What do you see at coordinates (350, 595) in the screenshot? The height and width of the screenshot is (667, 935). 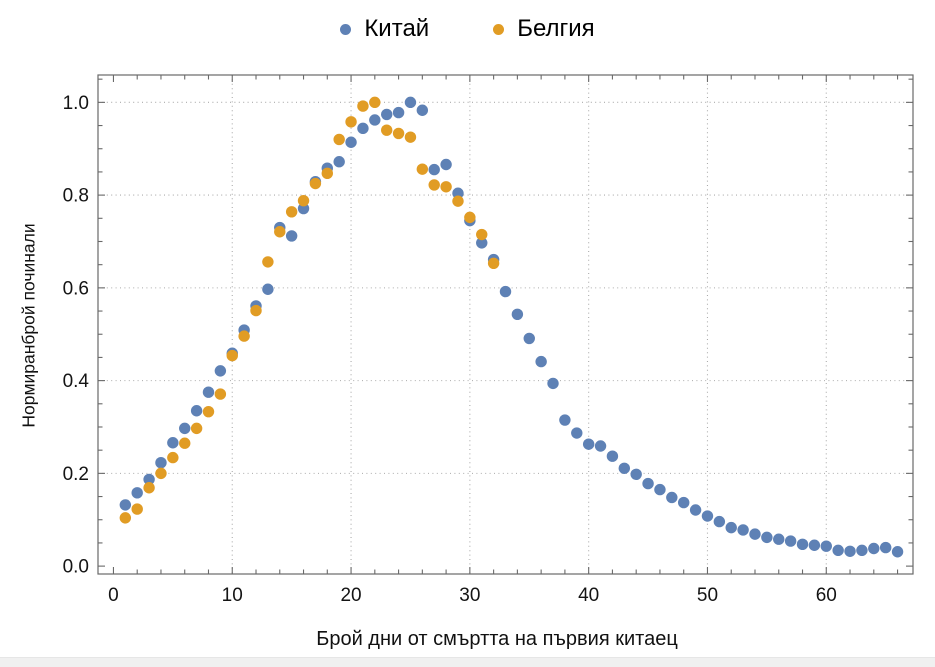 I see `x-tick-label: 20` at bounding box center [350, 595].